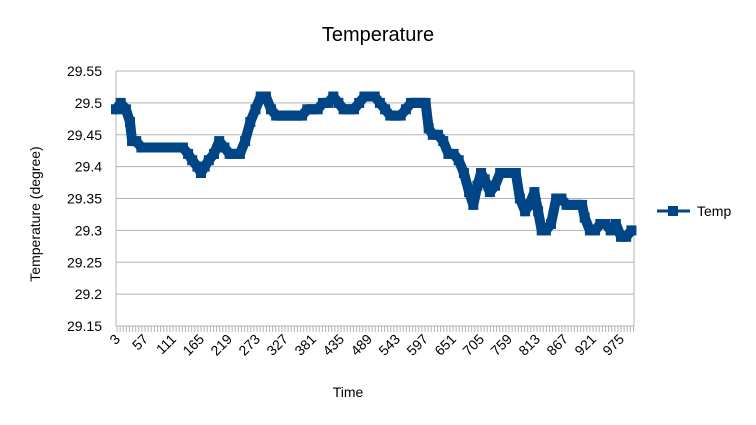  I want to click on legend-label-temp: Temp, so click(714, 211).